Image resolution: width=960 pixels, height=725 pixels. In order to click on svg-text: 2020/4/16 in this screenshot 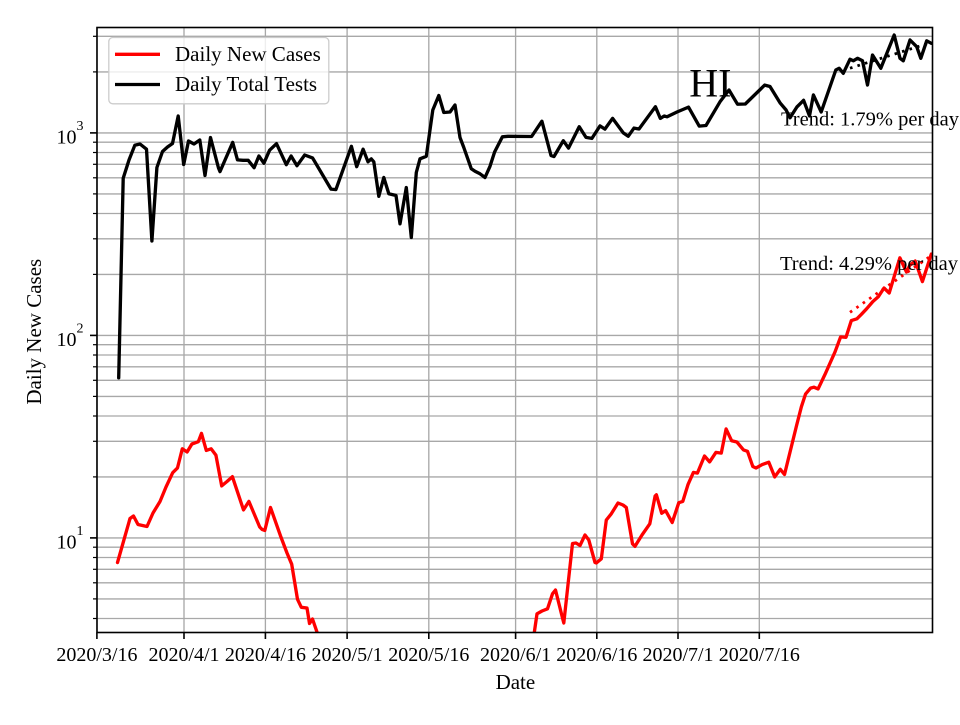, I will do `click(265, 655)`.